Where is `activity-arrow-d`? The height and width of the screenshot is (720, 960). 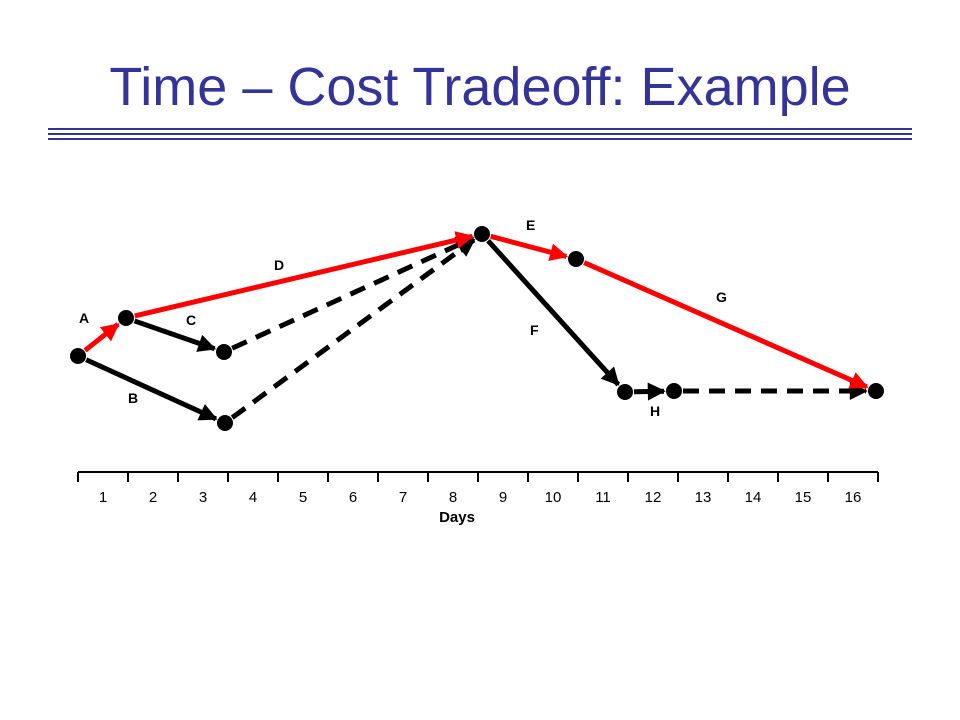
activity-arrow-d is located at coordinates (304, 275).